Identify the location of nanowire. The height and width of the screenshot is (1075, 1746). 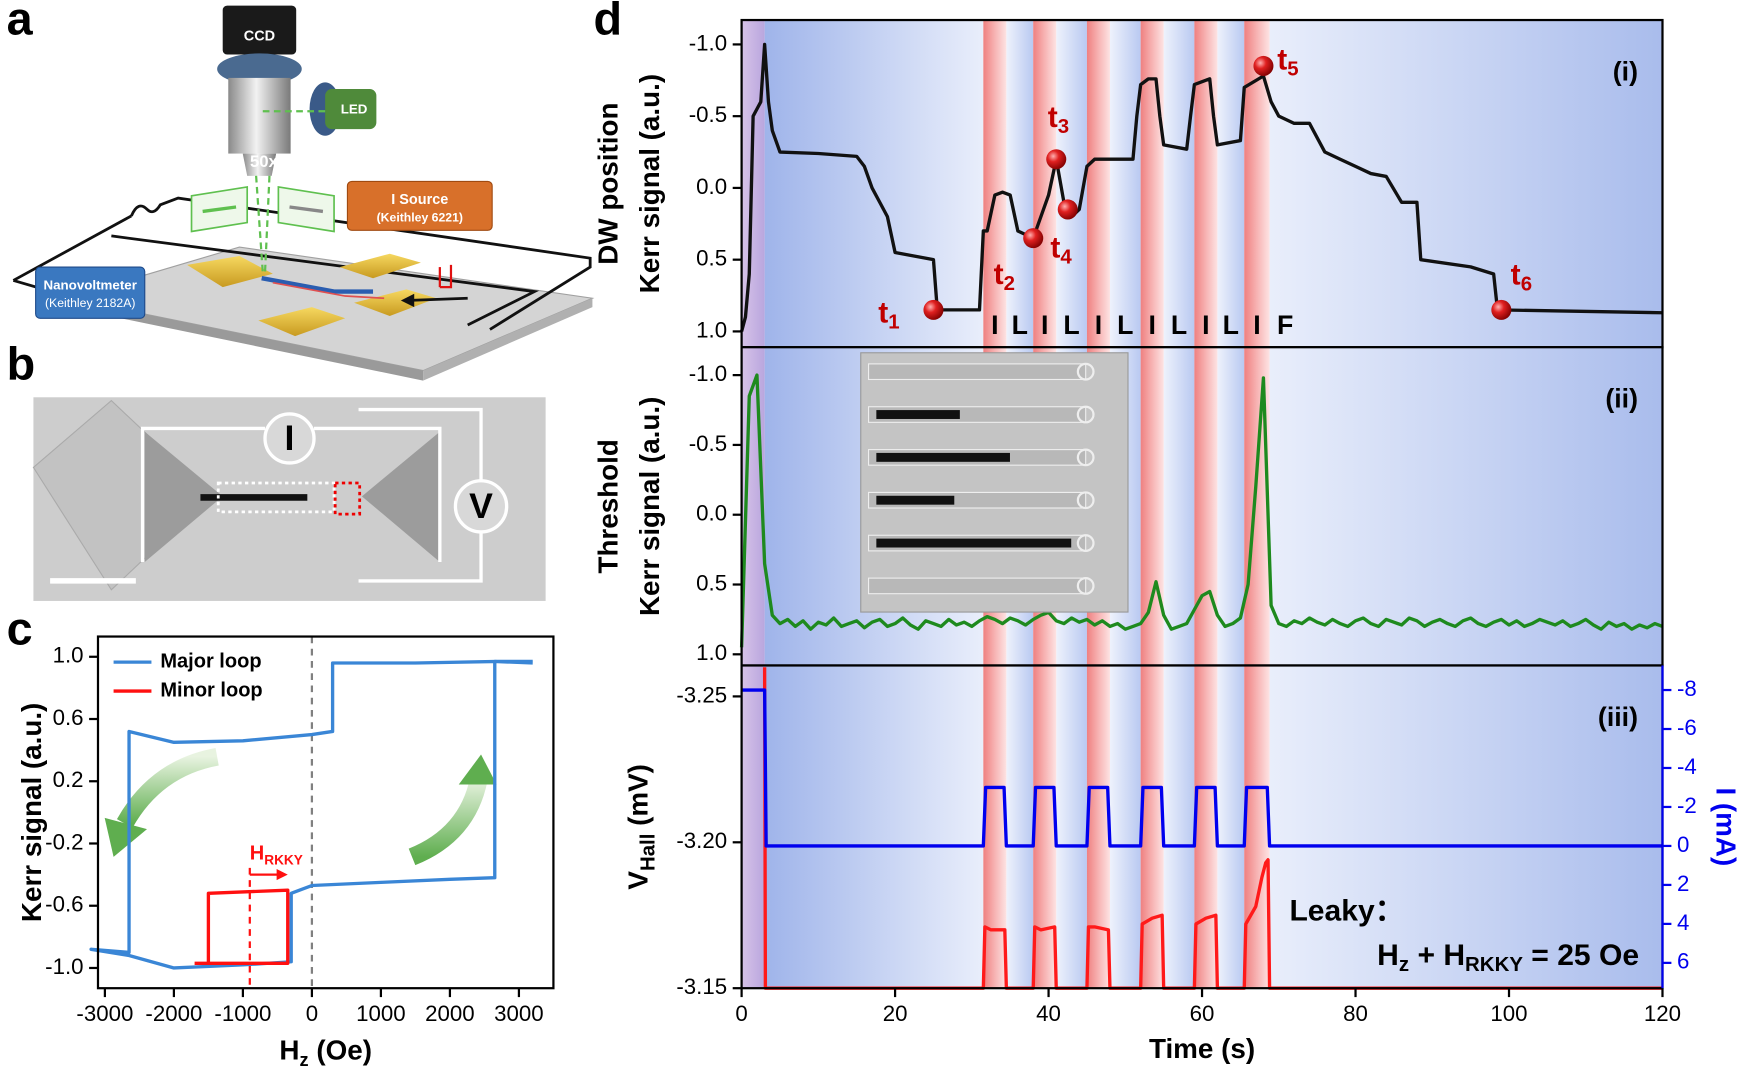
(328, 290).